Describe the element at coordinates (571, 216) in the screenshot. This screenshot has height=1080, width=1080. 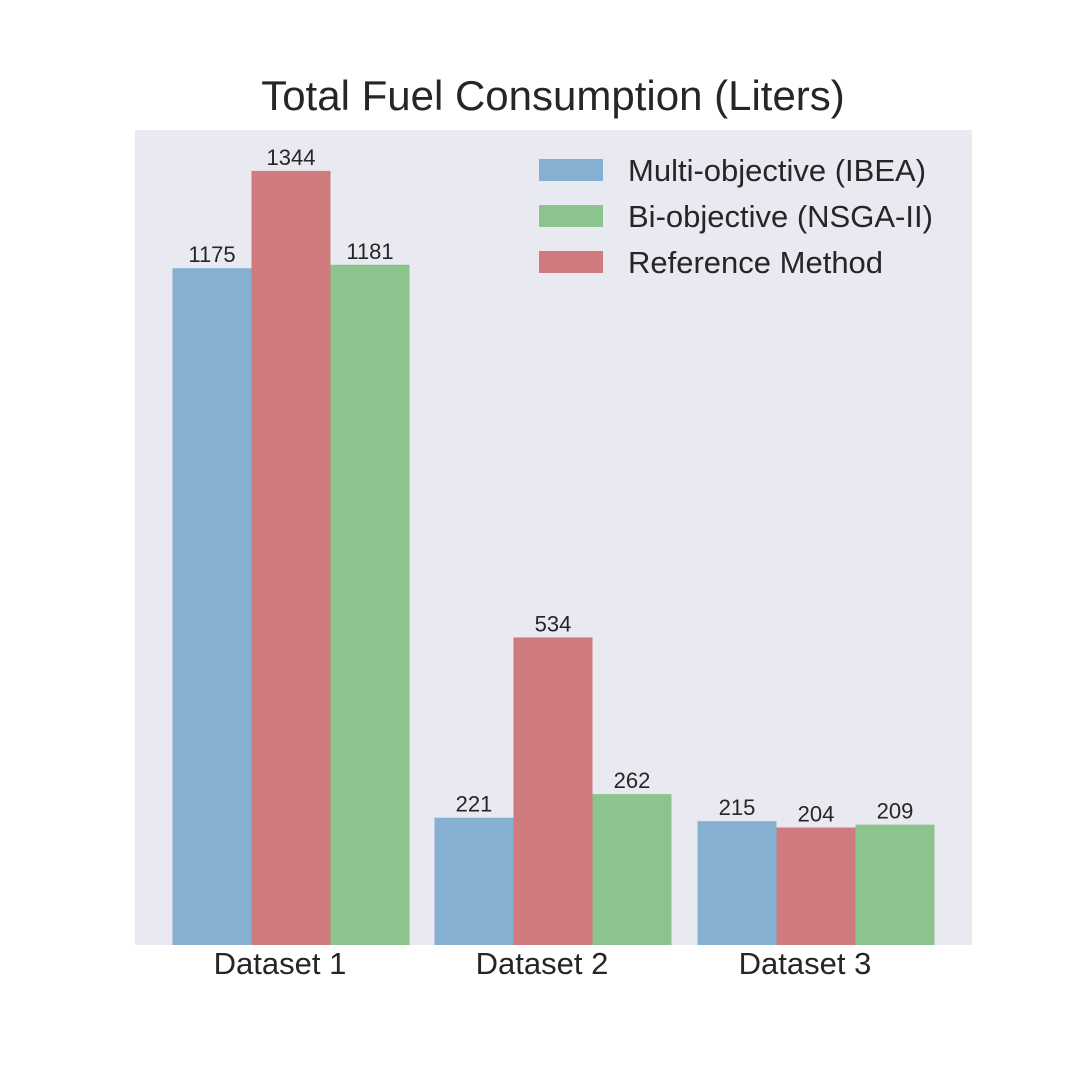
I see `legend-swatch-bi-objective-nsga-ii` at that location.